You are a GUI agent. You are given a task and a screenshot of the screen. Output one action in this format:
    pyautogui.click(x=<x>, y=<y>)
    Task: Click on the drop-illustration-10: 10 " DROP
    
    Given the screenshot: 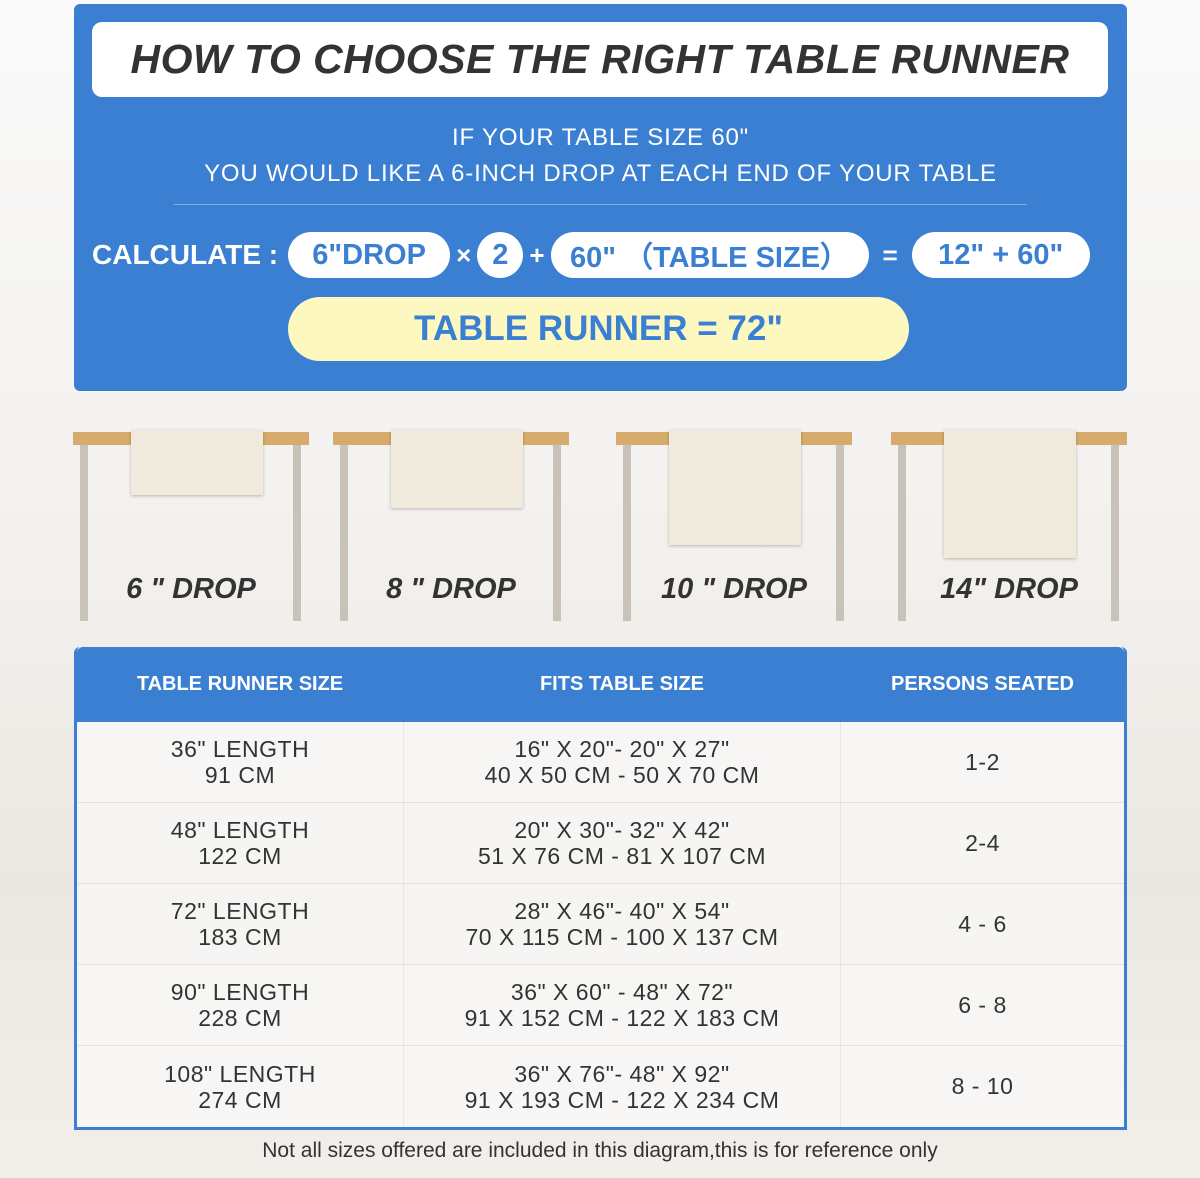 What is the action you would take?
    pyautogui.click(x=734, y=526)
    